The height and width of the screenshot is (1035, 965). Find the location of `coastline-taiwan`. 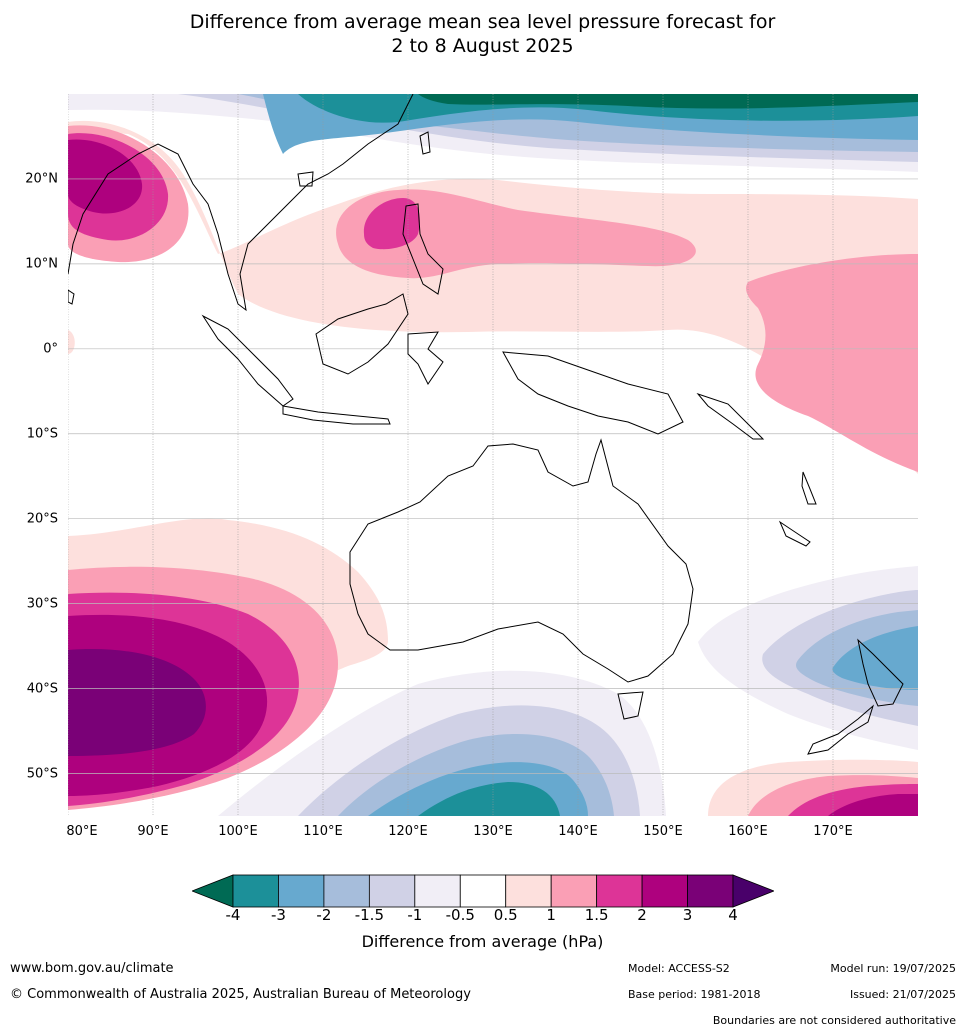

coastline-taiwan is located at coordinates (425, 143).